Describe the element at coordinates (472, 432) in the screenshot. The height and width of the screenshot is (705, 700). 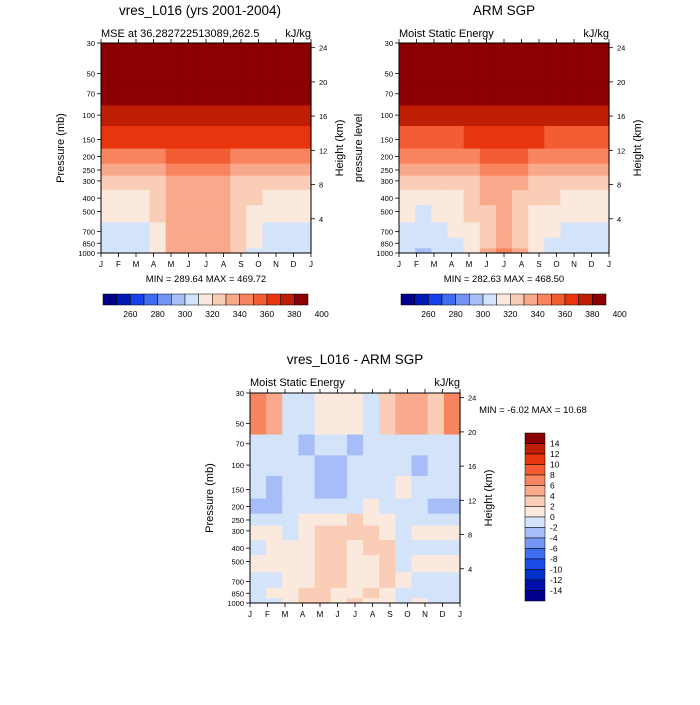
I see `right-tick-label: 20` at that location.